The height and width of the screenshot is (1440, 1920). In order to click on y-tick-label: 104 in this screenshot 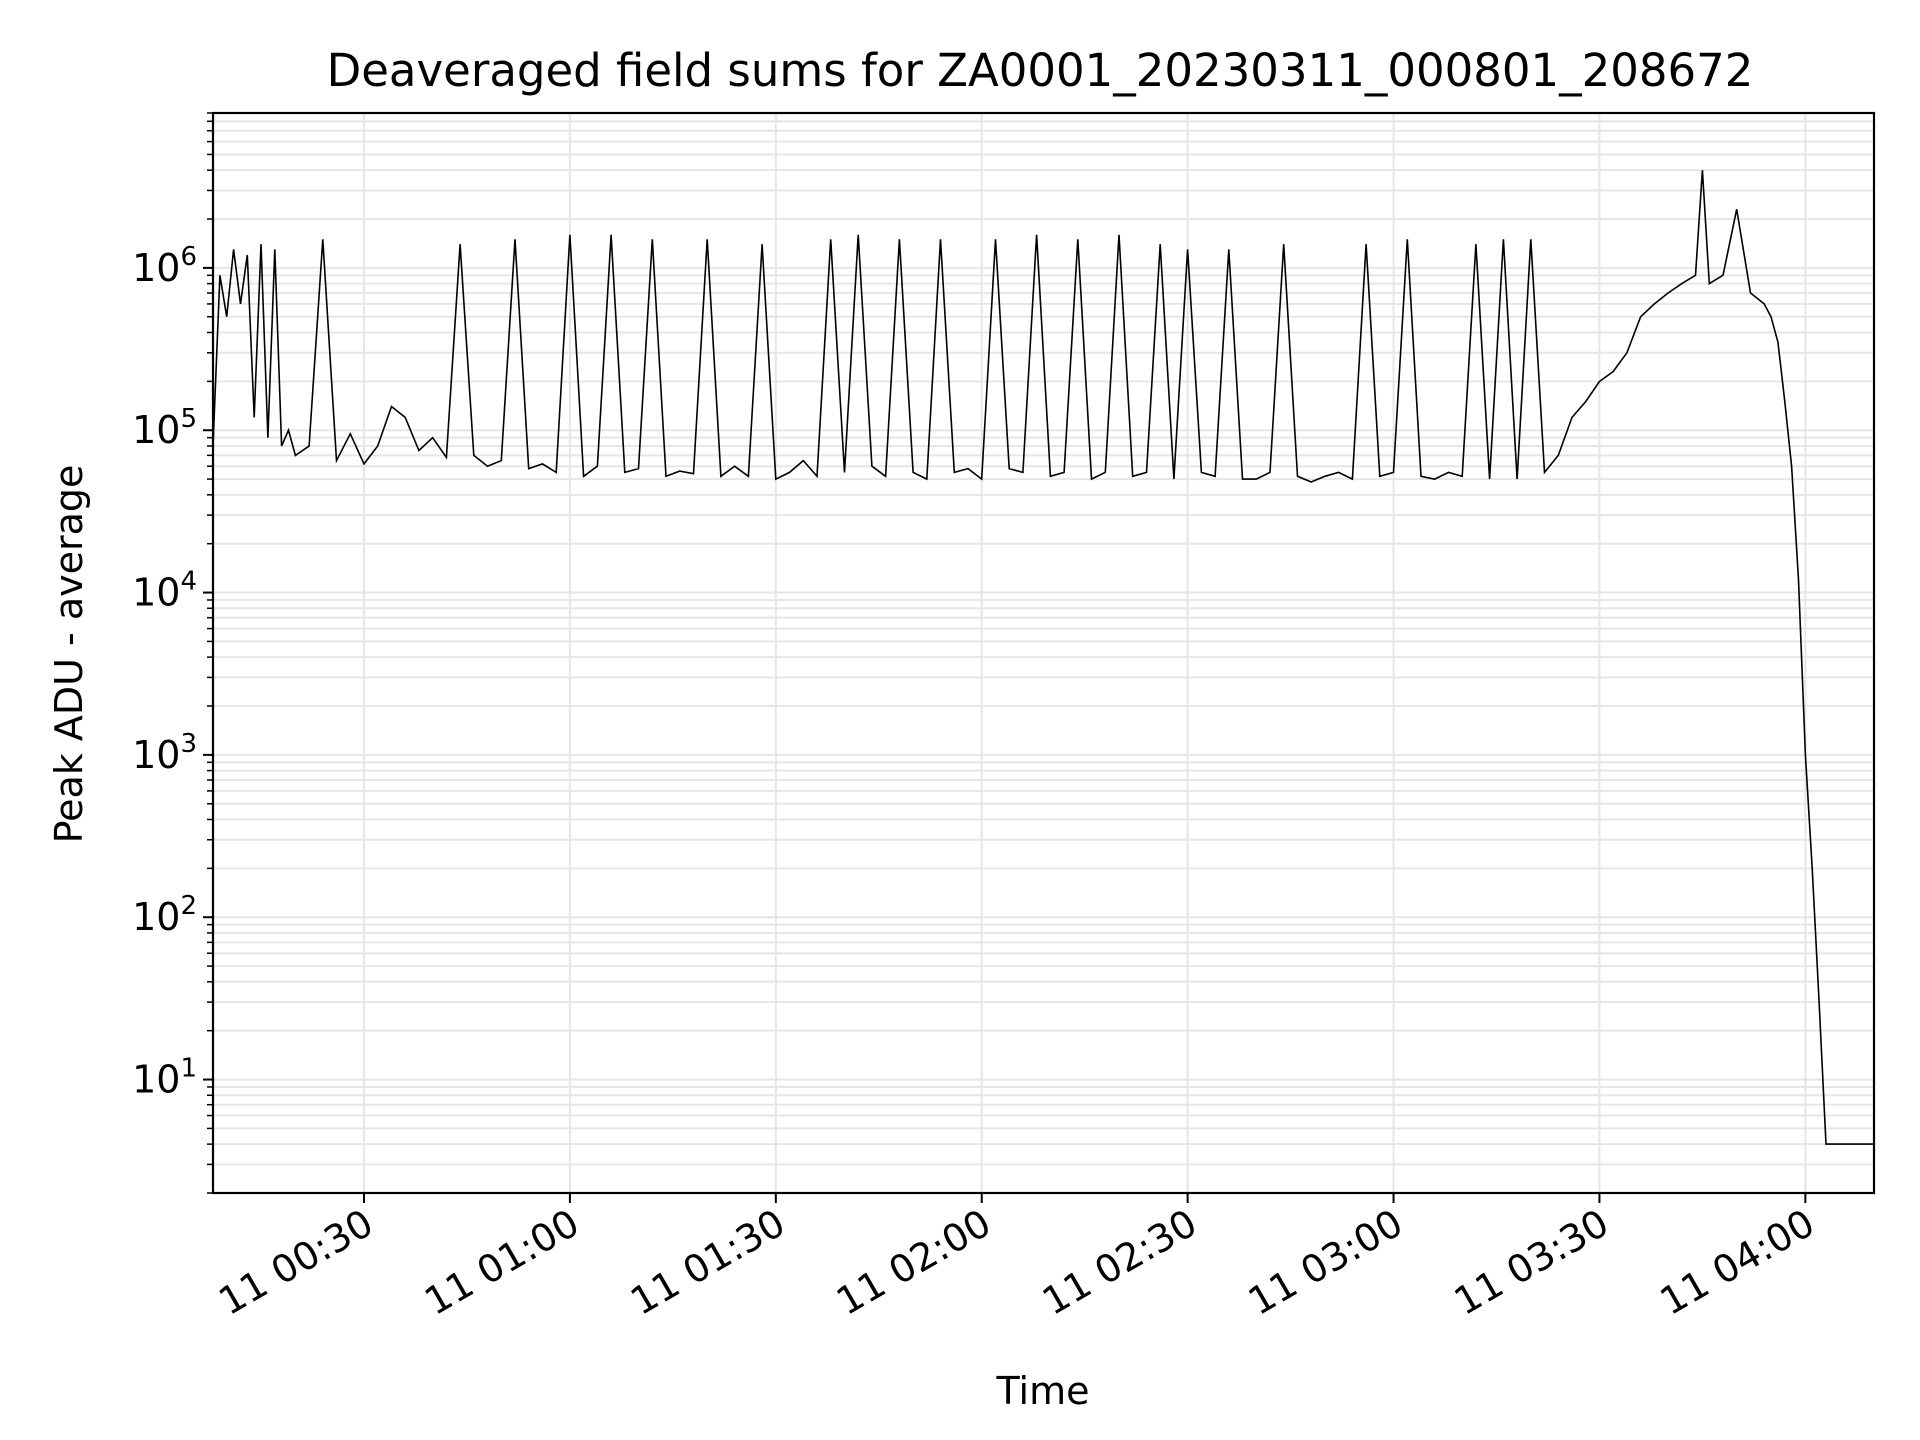, I will do `click(164, 591)`.